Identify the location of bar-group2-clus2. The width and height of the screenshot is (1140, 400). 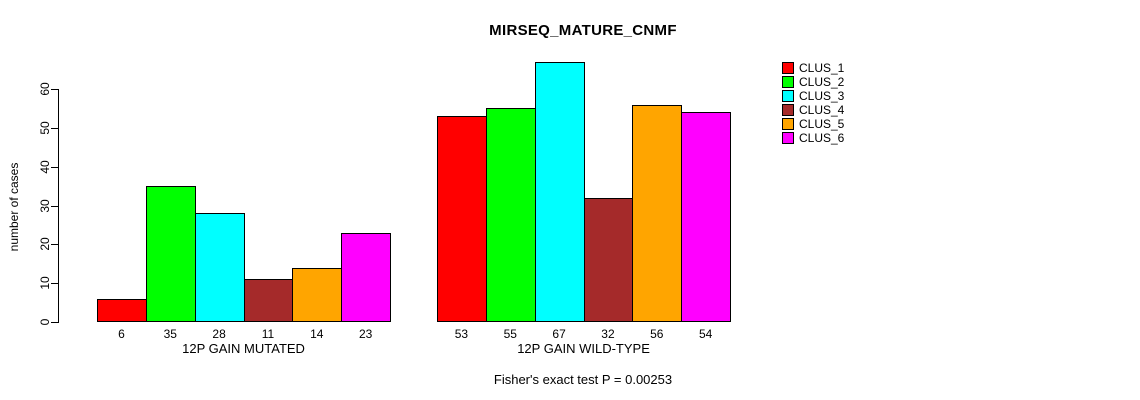
(510, 215).